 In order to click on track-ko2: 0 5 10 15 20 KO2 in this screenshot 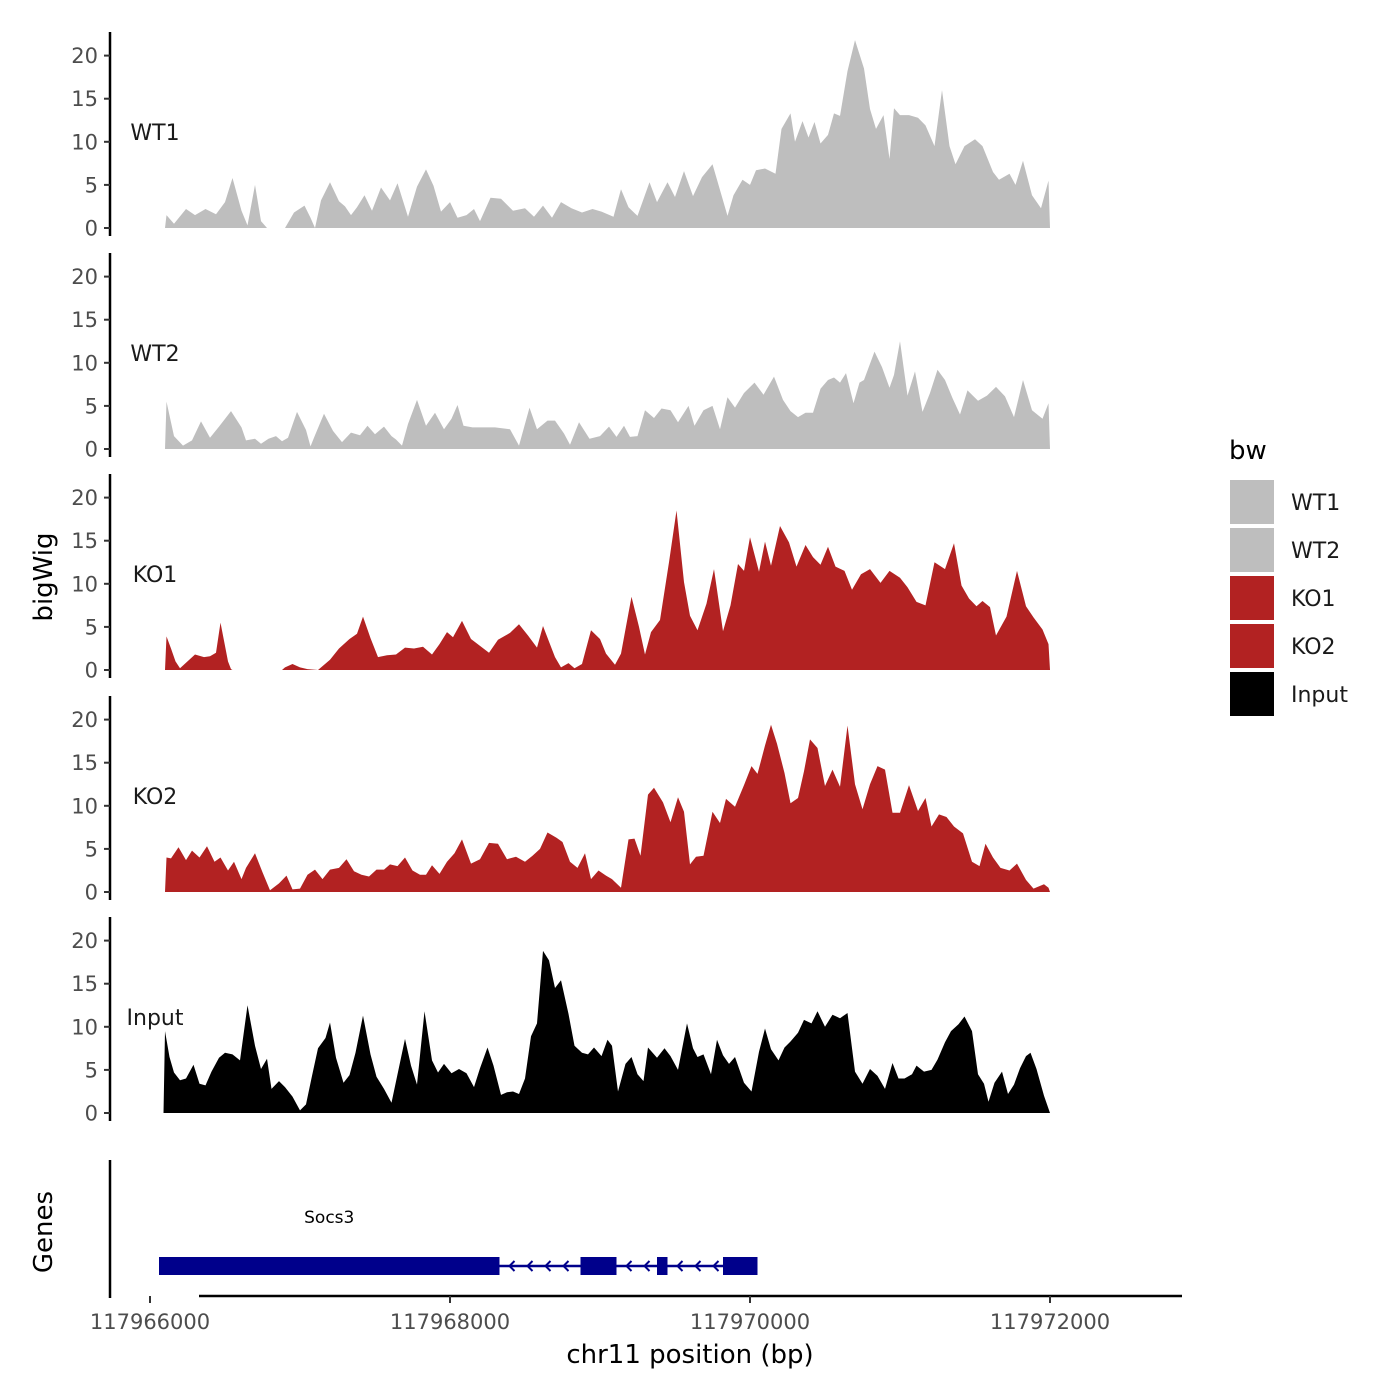, I will do `click(560, 800)`.